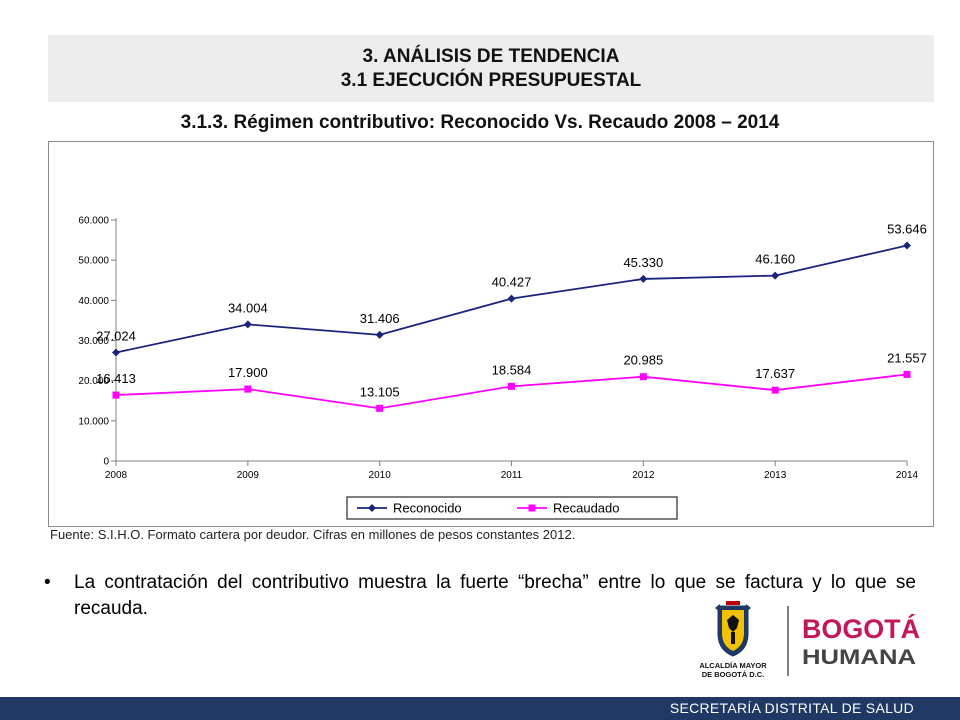  I want to click on data-label-reconocido: 31.406, so click(380, 318).